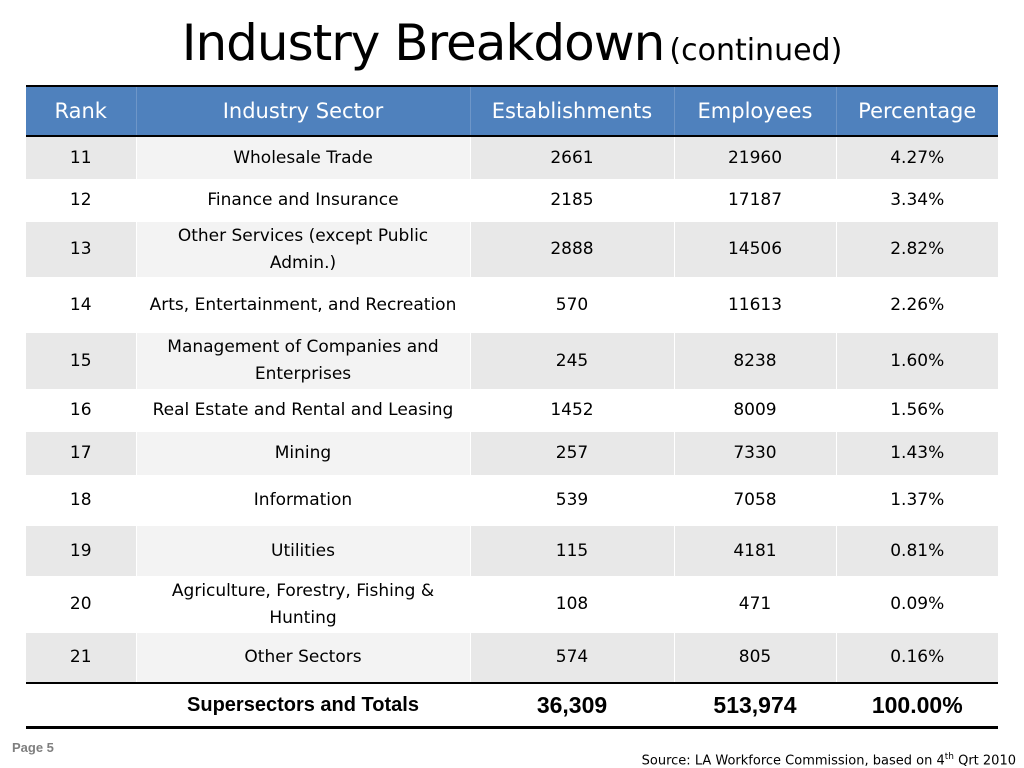  Describe the element at coordinates (754, 111) in the screenshot. I see `header-employees: Employees` at that location.